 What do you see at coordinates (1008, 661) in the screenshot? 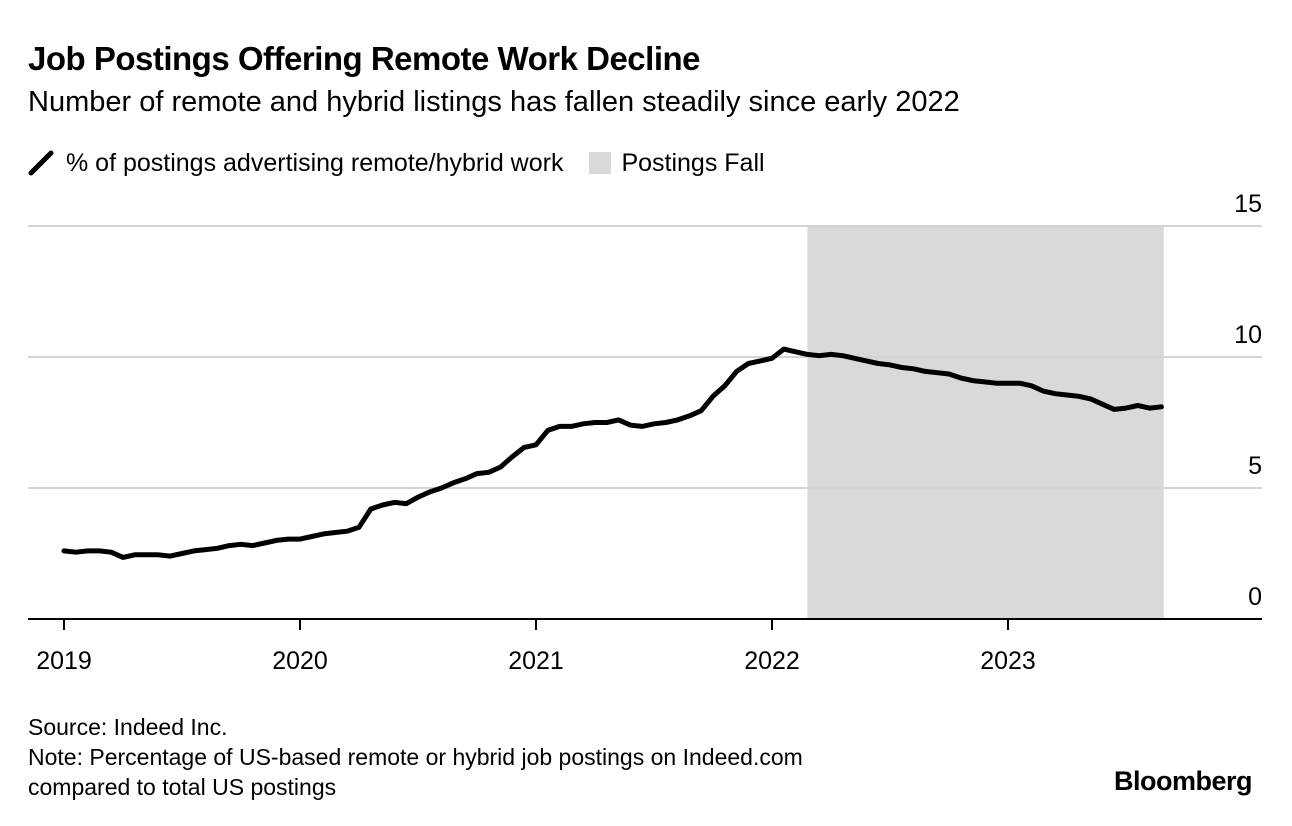
I see `x-tick-label: 2023` at bounding box center [1008, 661].